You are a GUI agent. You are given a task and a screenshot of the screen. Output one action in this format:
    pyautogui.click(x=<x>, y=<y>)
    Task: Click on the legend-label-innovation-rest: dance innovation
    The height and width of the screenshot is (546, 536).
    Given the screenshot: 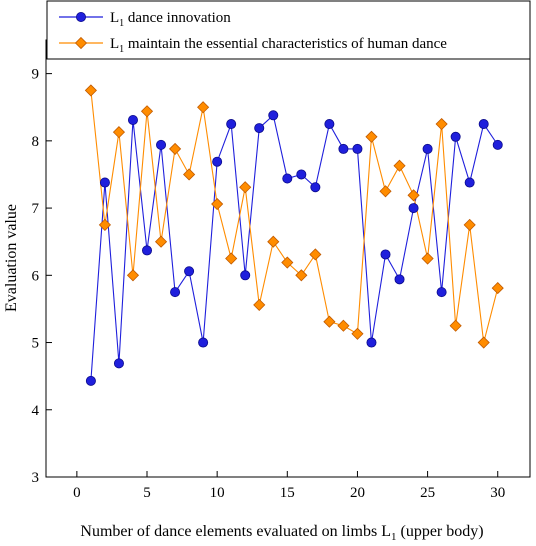 What is the action you would take?
    pyautogui.click(x=177, y=18)
    